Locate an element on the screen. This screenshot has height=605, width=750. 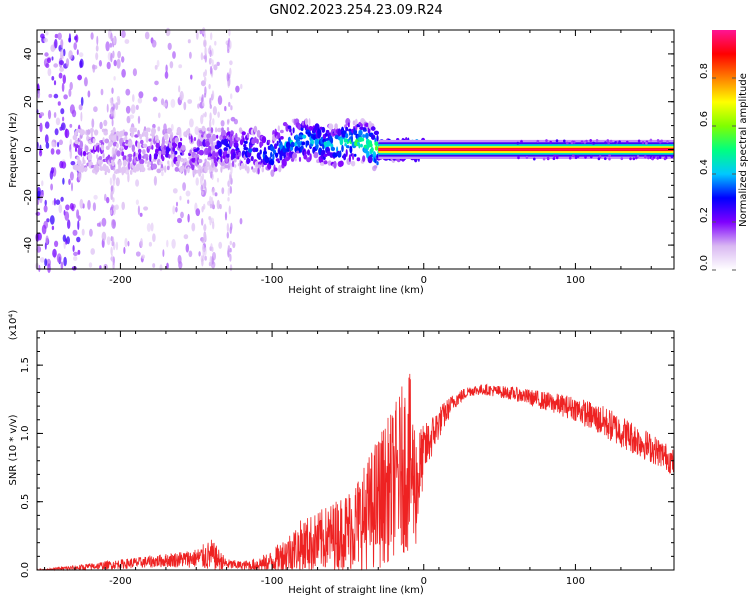
spectrogram-band is located at coordinates (526, 149).